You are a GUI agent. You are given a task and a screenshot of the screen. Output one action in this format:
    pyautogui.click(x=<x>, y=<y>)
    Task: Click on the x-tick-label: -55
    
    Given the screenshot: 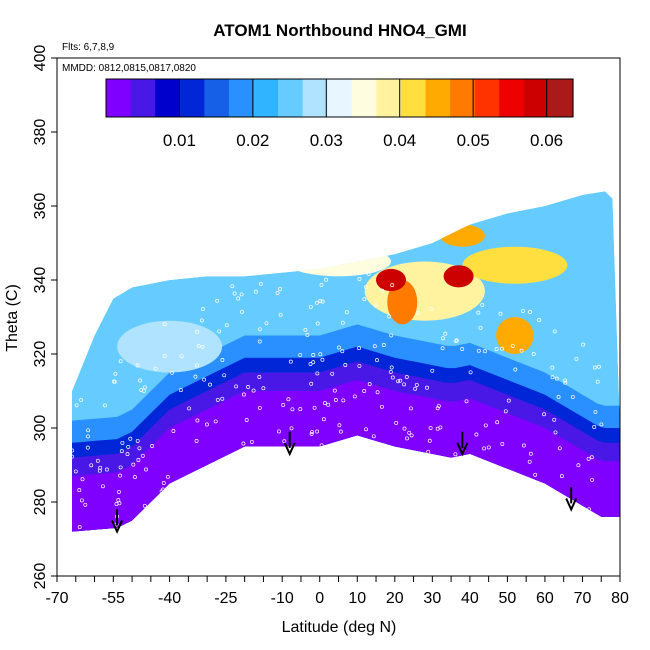 What is the action you would take?
    pyautogui.click(x=113, y=598)
    